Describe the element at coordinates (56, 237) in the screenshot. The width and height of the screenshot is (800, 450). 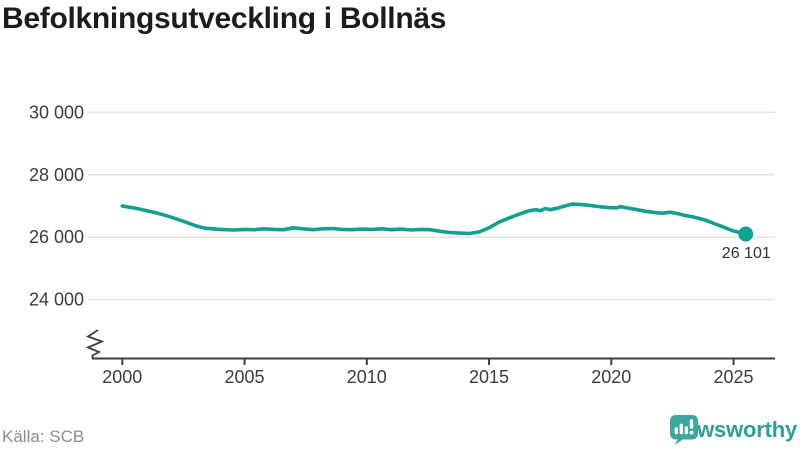
I see `y-axis-tick-label: 26 000` at that location.